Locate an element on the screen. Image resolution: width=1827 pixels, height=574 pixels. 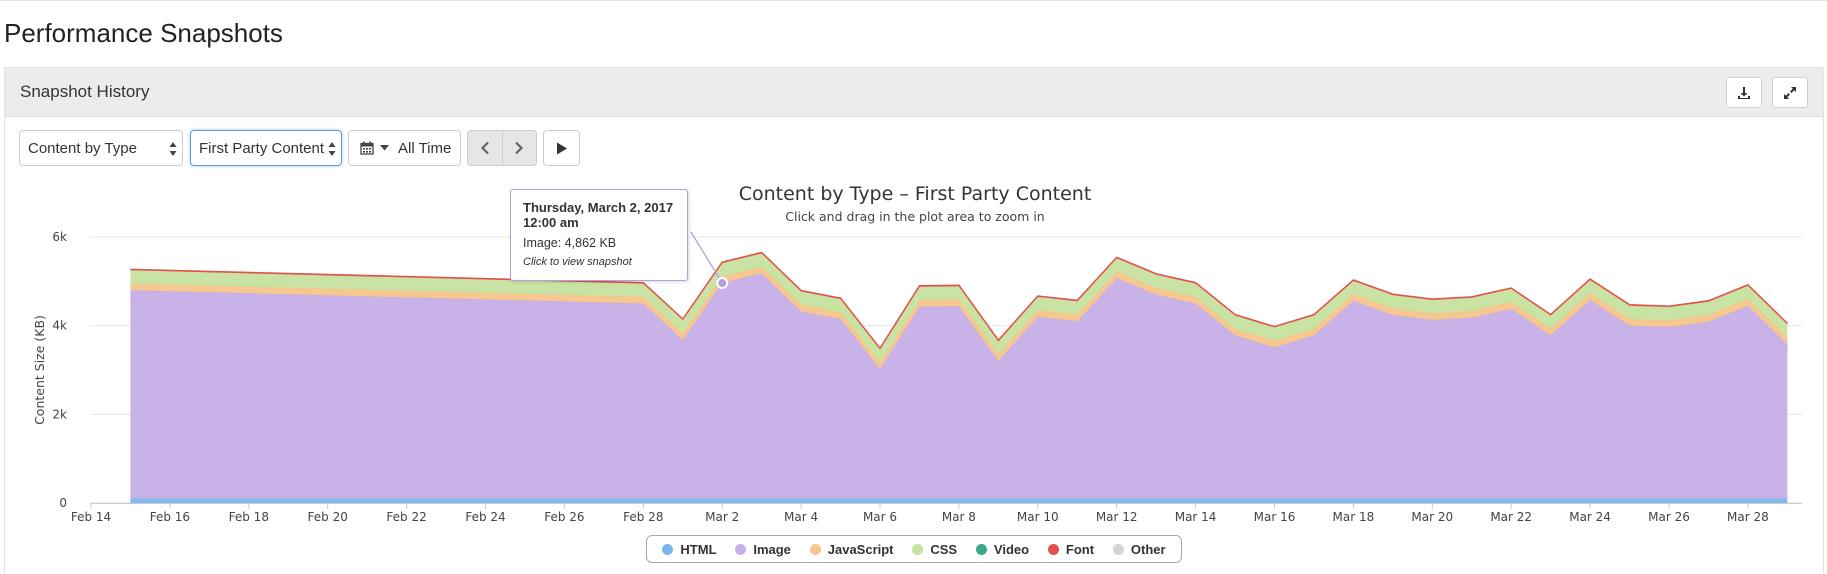
legend-item-other: Other is located at coordinates (1139, 549).